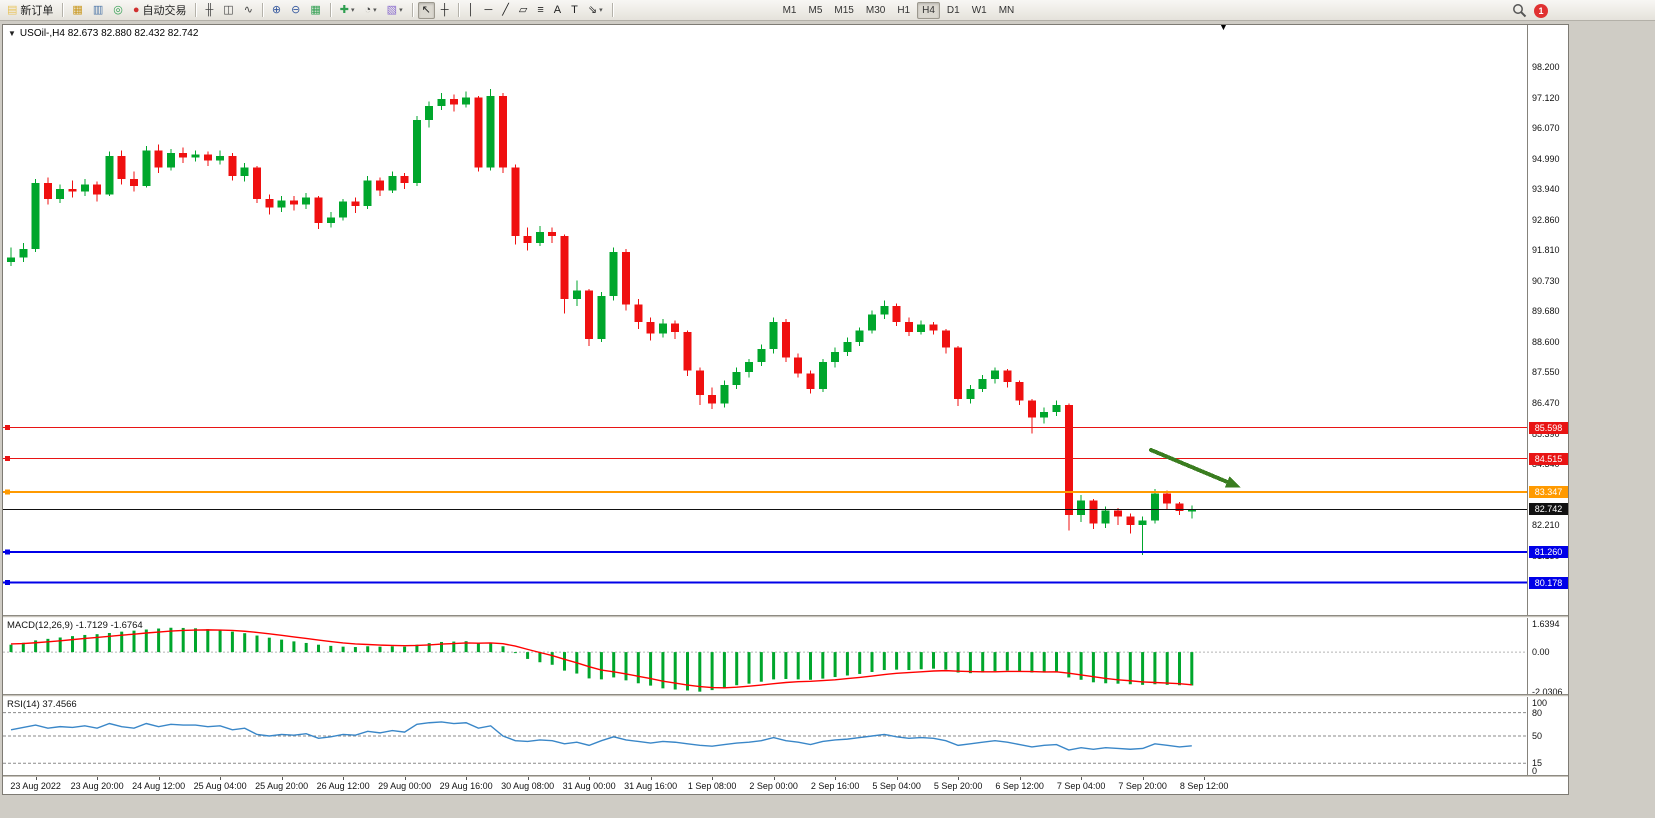 Image resolution: width=1655 pixels, height=818 pixels. Describe the element at coordinates (928, 10) in the screenshot. I see `timeframe-h4-button: H4` at that location.